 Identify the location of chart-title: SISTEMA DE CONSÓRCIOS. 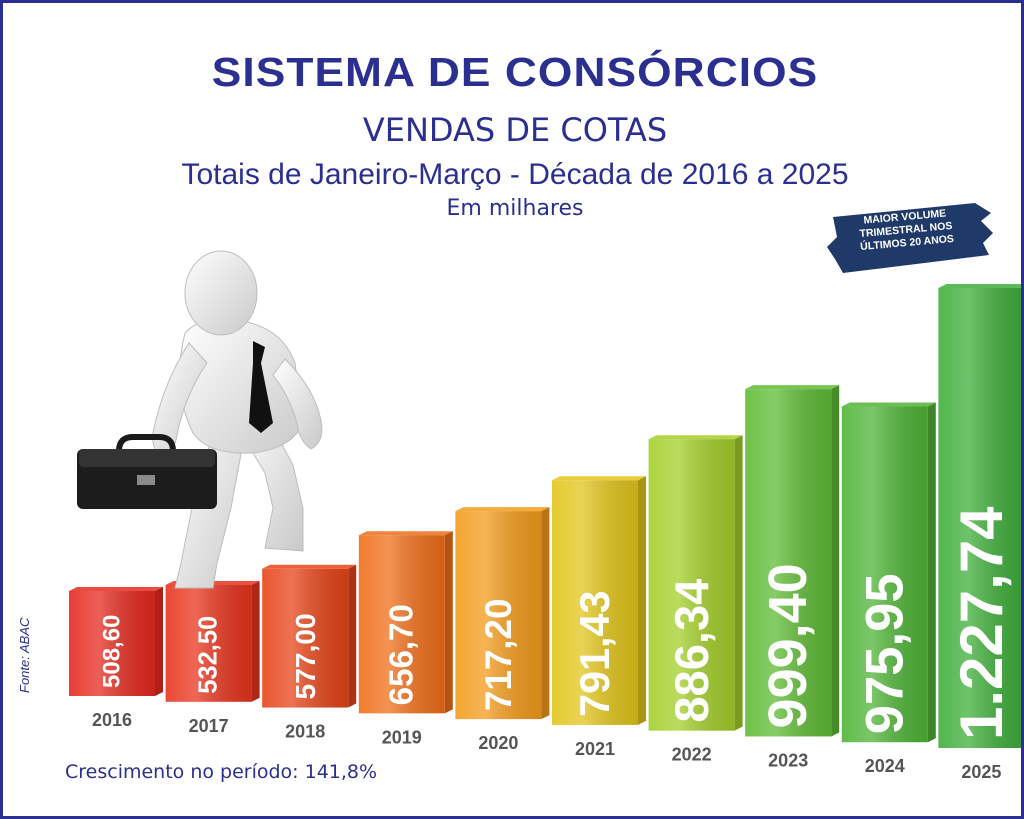
(515, 72).